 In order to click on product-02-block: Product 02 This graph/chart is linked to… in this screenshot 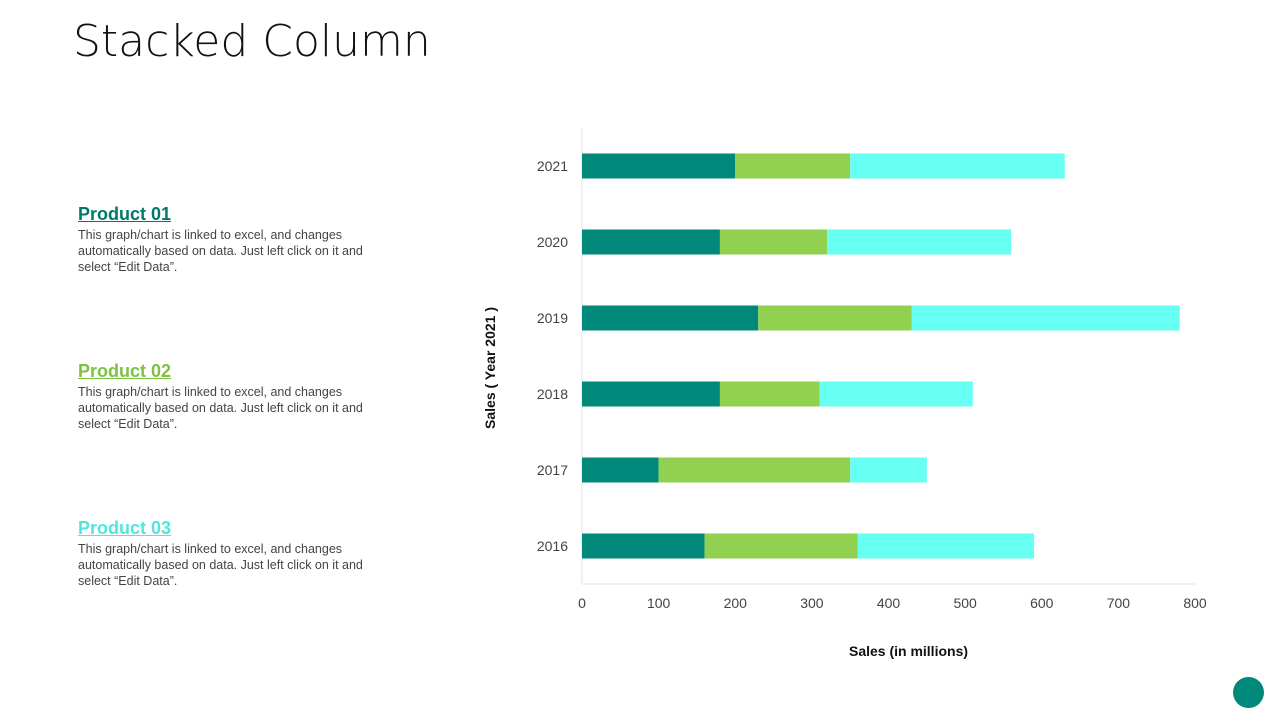, I will do `click(238, 396)`.